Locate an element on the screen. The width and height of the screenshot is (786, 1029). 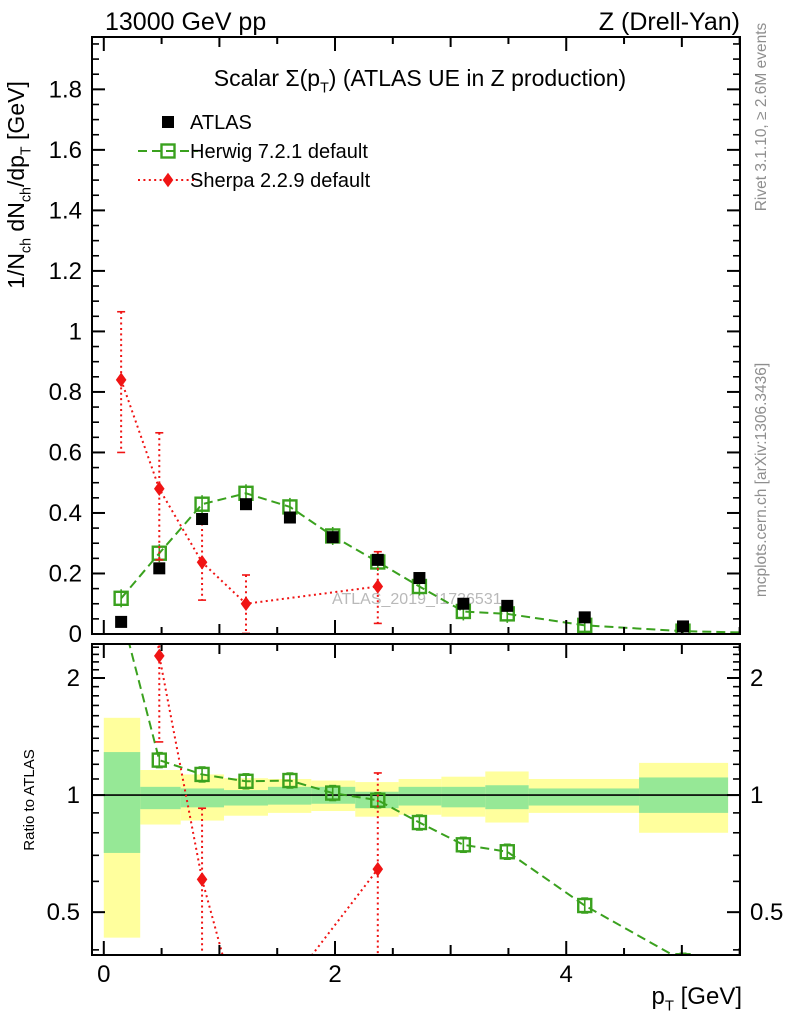
side-note-mcplots: mcplots.cern.ch [arXiv:1306.3436] is located at coordinates (761, 480).